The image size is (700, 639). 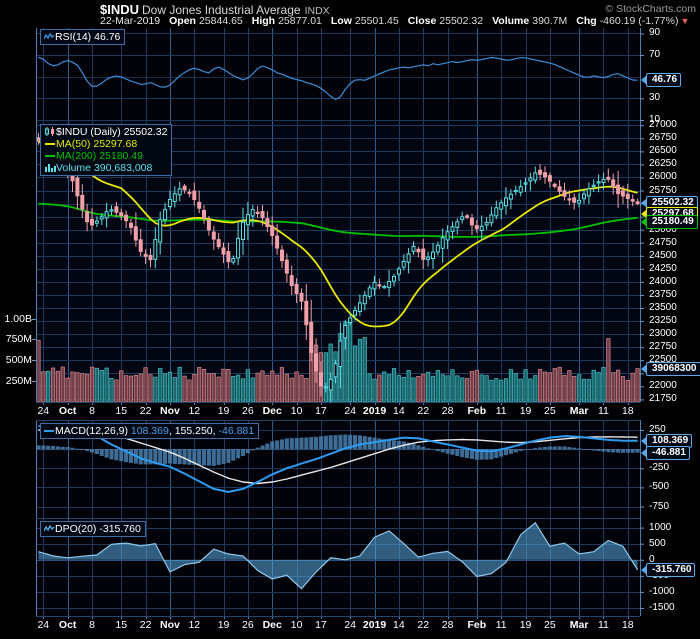 I want to click on xaxis-bottom-label-nov: Nov, so click(x=170, y=625).